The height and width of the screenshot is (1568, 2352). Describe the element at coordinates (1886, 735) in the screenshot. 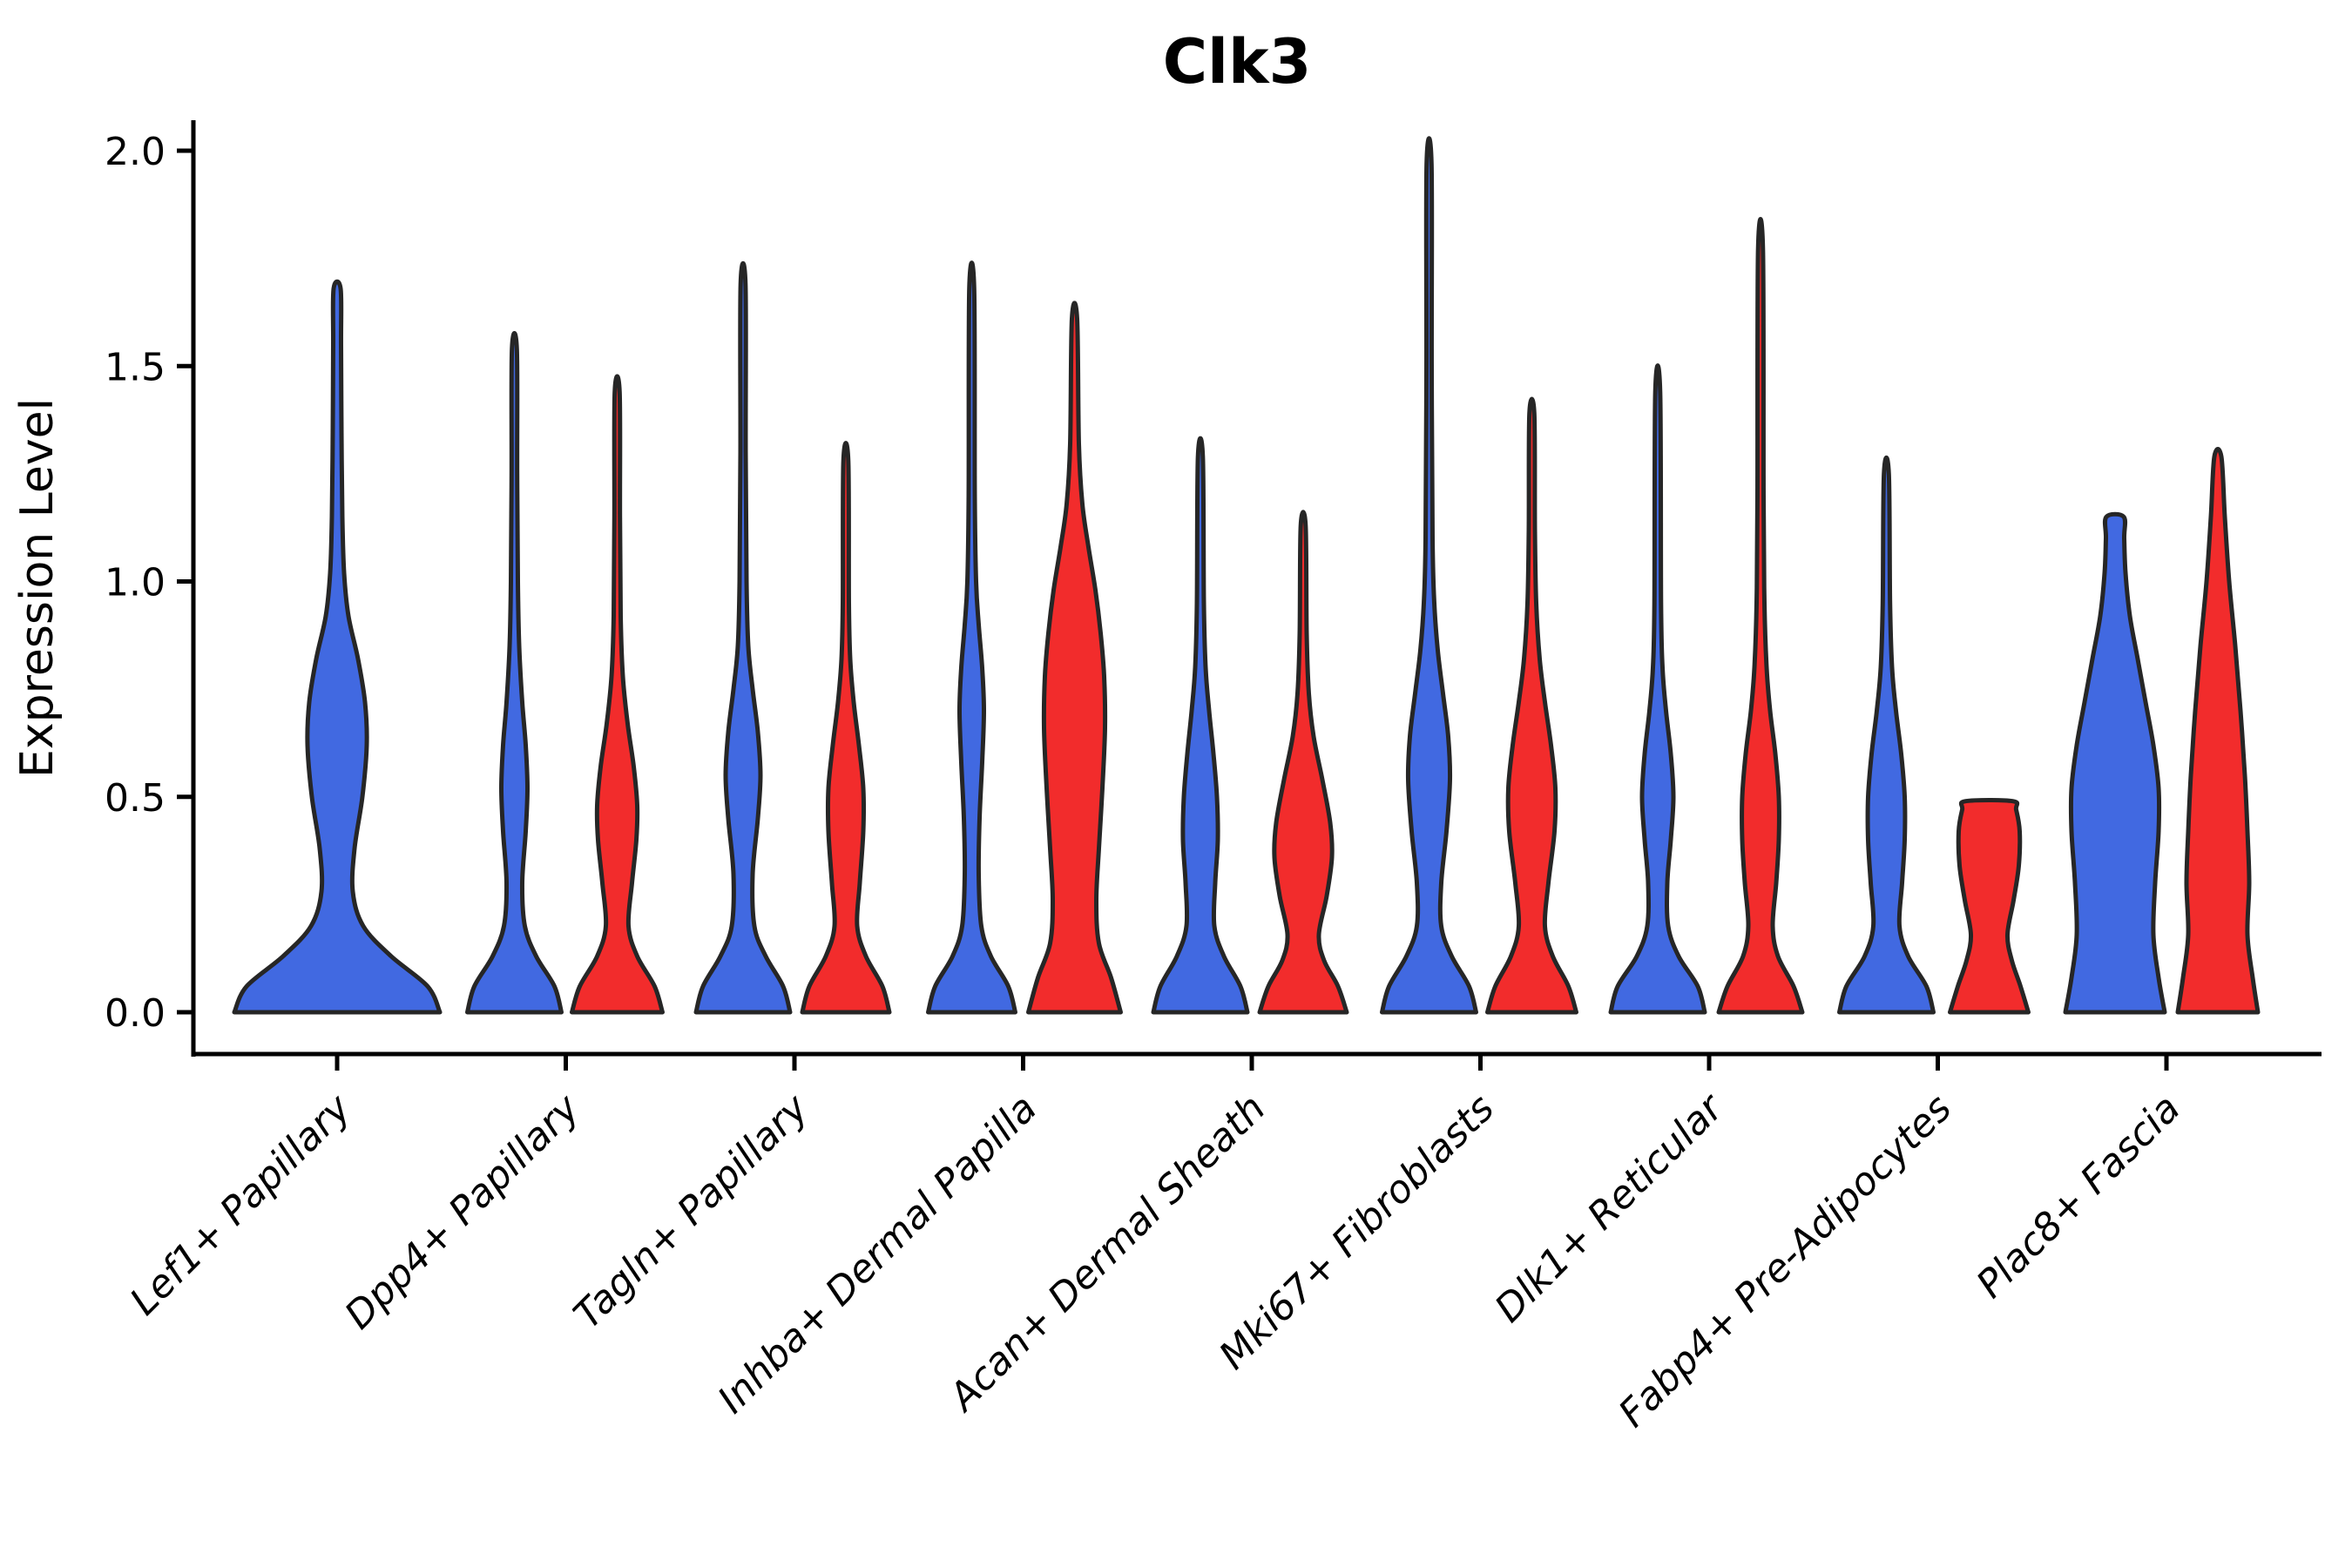

I see `violin-fabp4-pre-adipocytes-blue` at that location.